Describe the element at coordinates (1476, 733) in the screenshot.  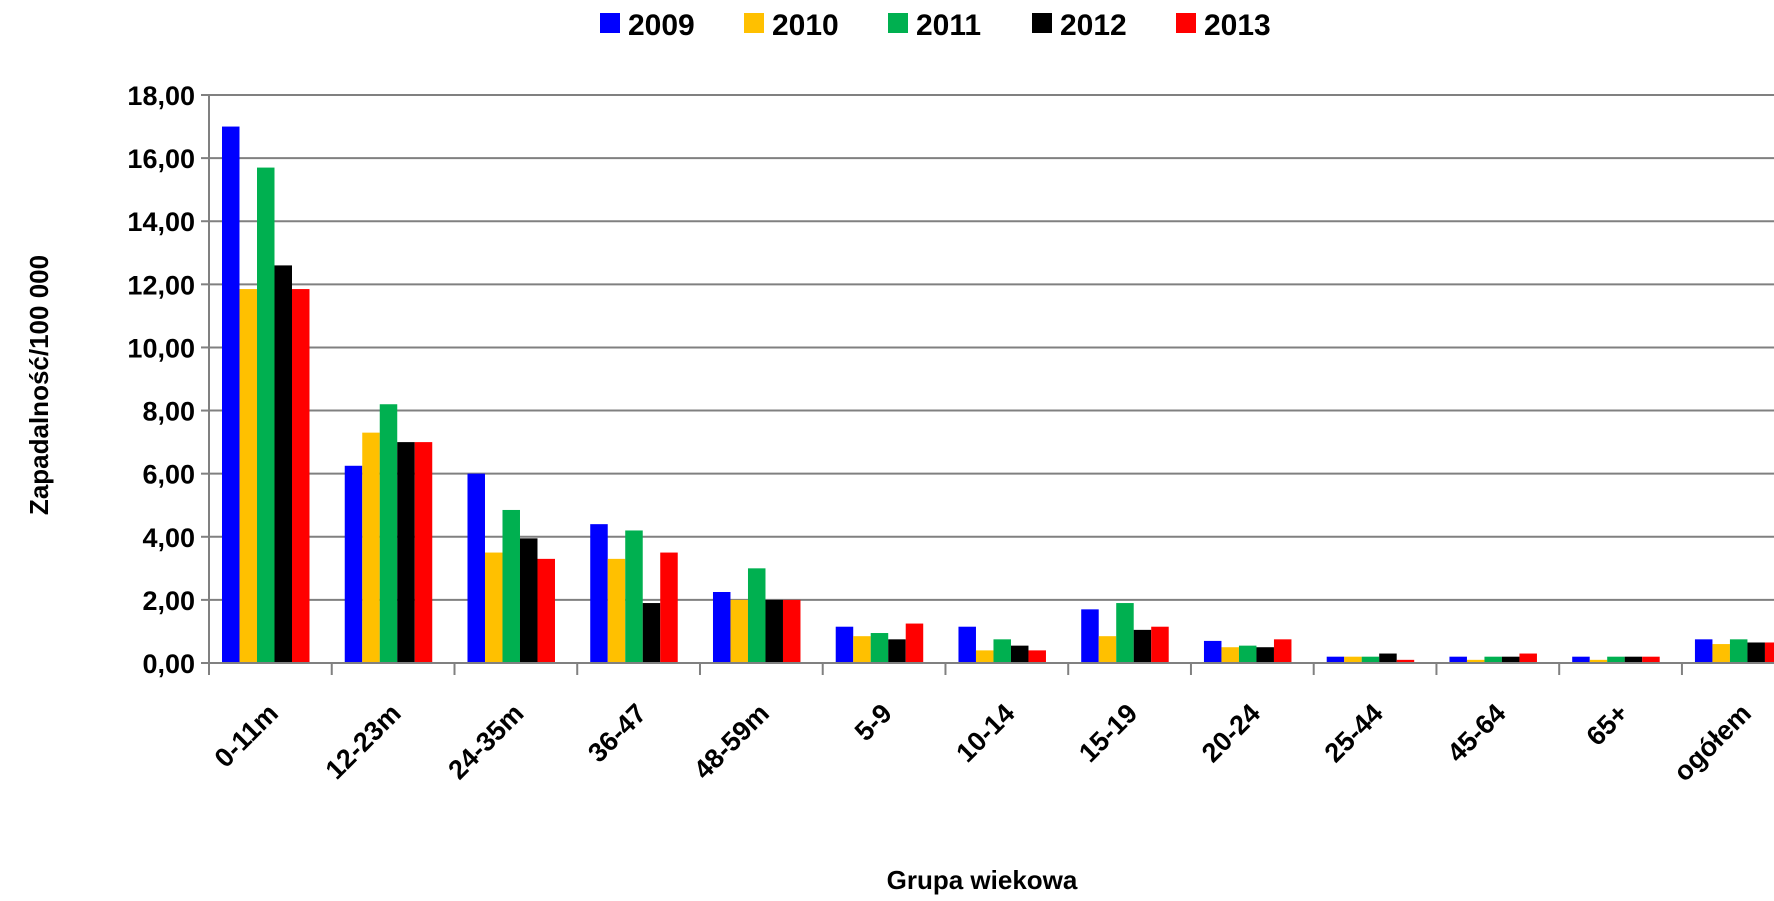
I see `x-tick-label: 45-64` at that location.